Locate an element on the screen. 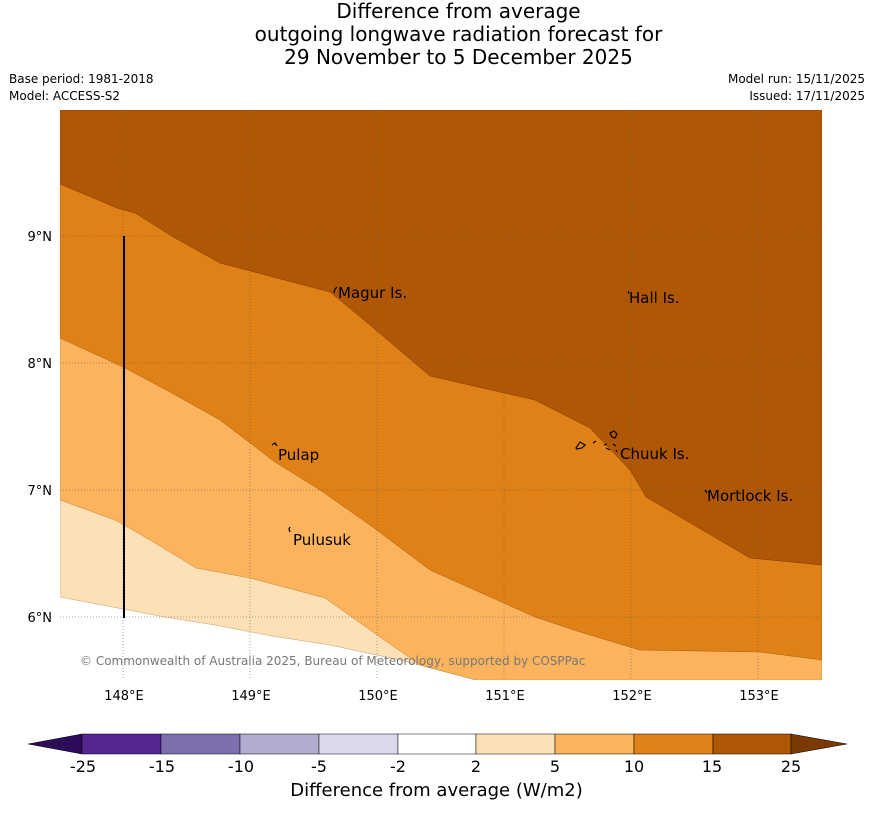 The width and height of the screenshot is (873, 816). colorbar-bin-minus10-minus5 is located at coordinates (279, 744).